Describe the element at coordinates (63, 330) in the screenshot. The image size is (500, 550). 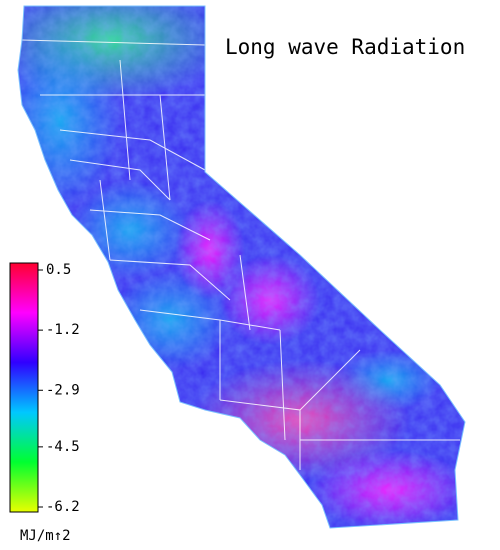
I see `colorbar-tick-label: -1.2` at that location.